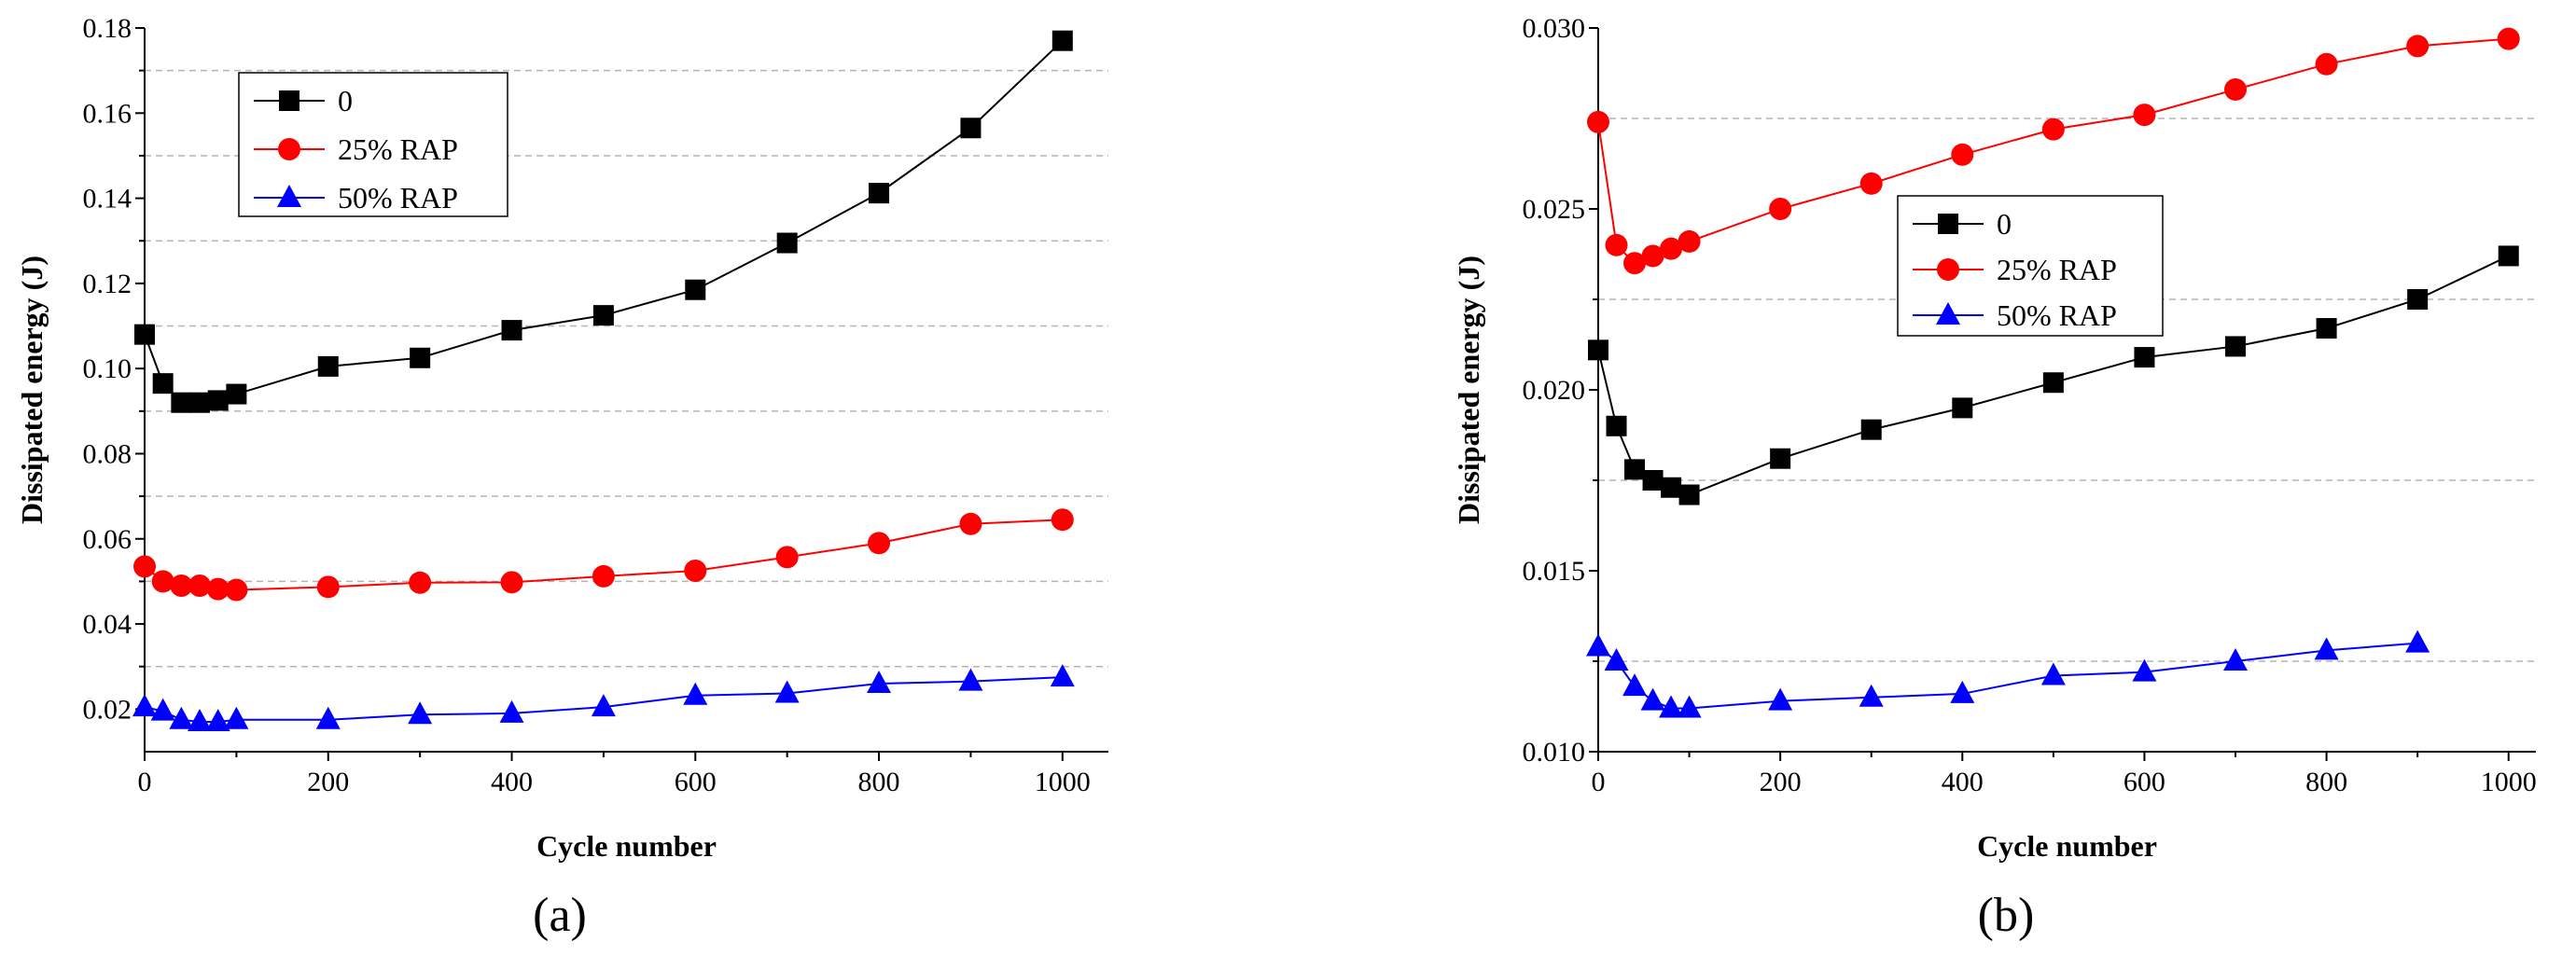 The height and width of the screenshot is (955, 2576). I want to click on legend-item: 25% RAP, so click(2015, 270).